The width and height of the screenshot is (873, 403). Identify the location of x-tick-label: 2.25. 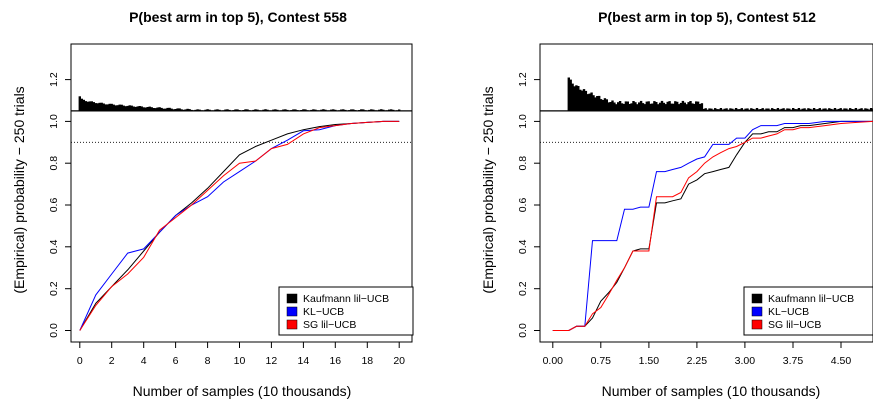
(697, 361).